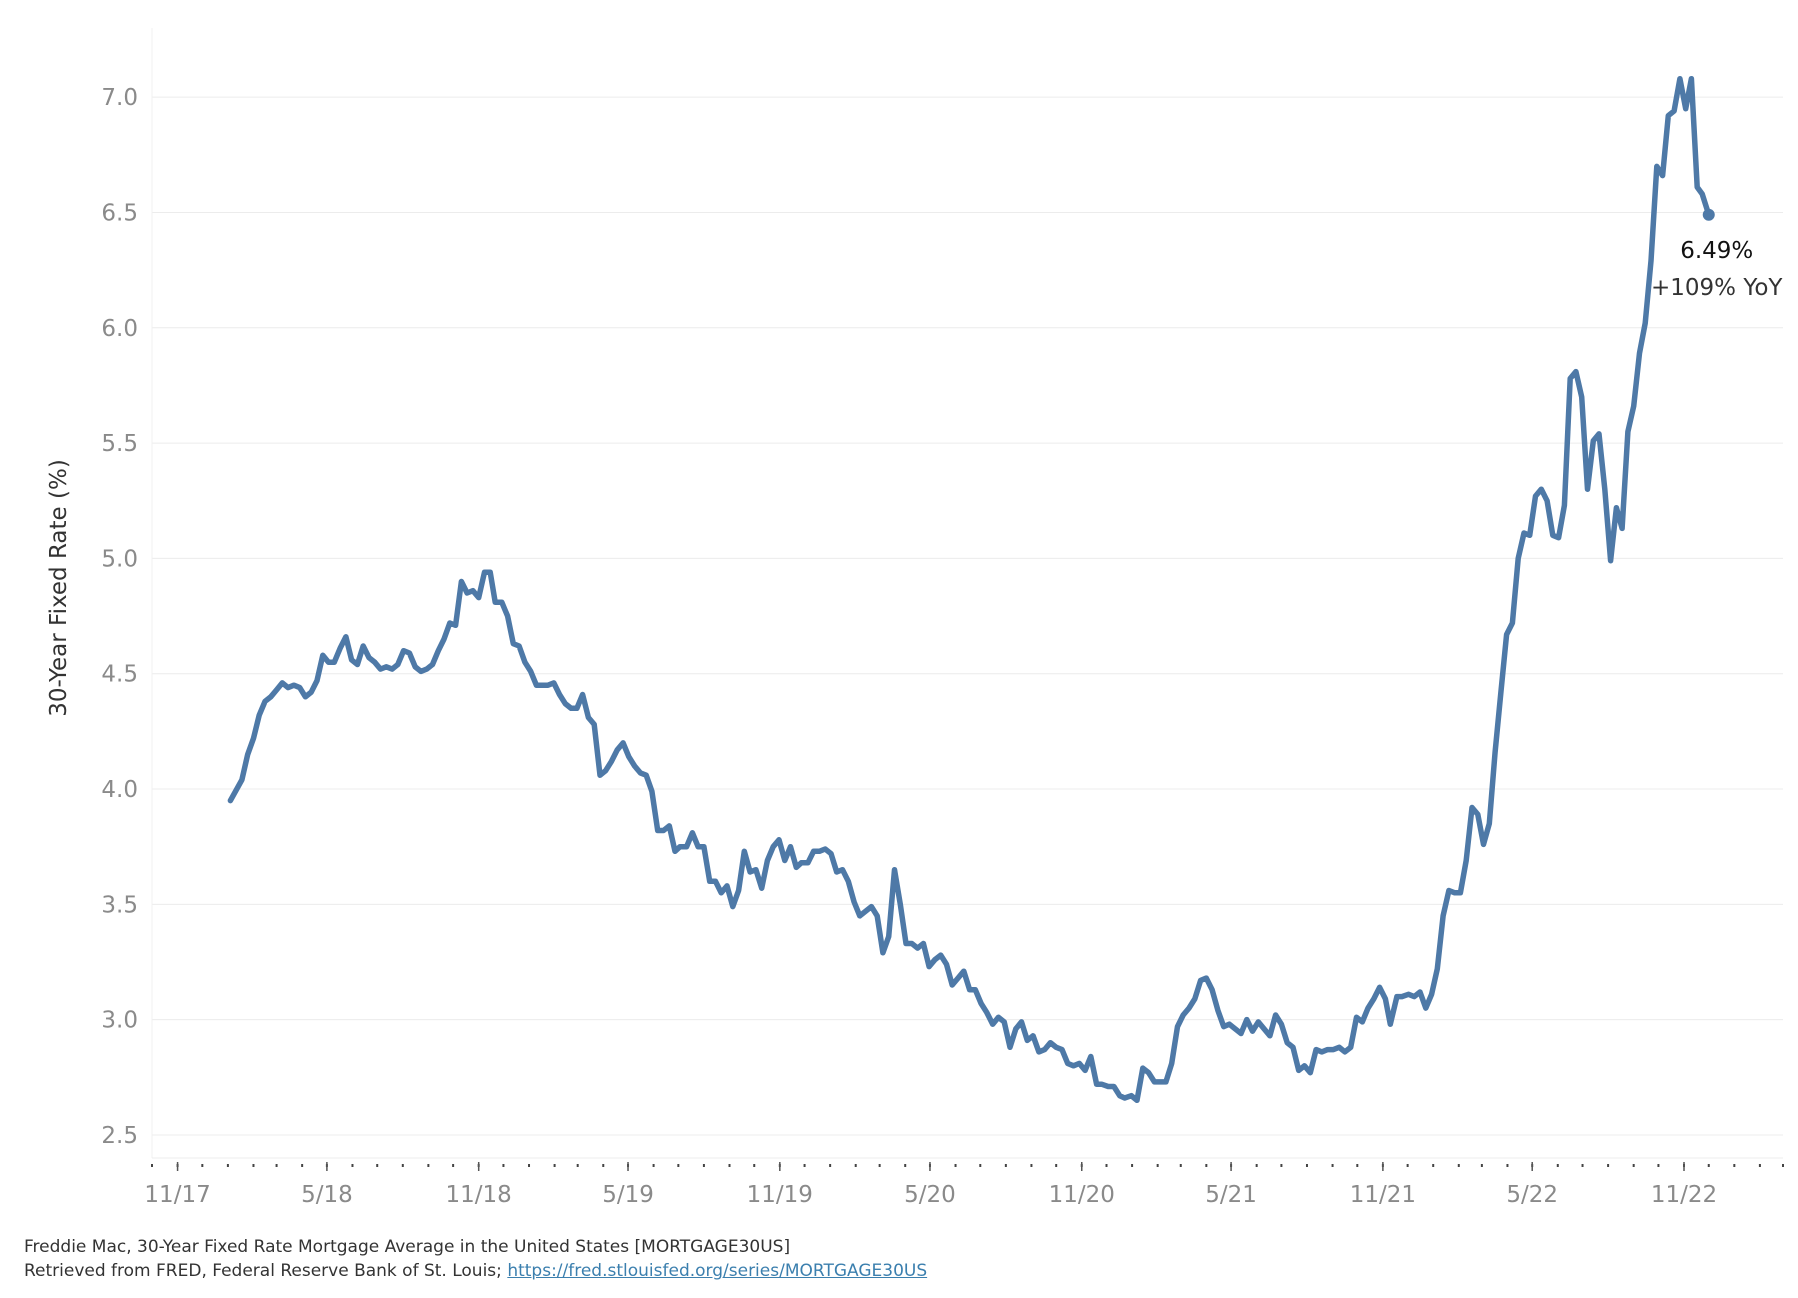 This screenshot has width=1798, height=1298. What do you see at coordinates (119, 329) in the screenshot?
I see `y-tick-label: 6.0` at bounding box center [119, 329].